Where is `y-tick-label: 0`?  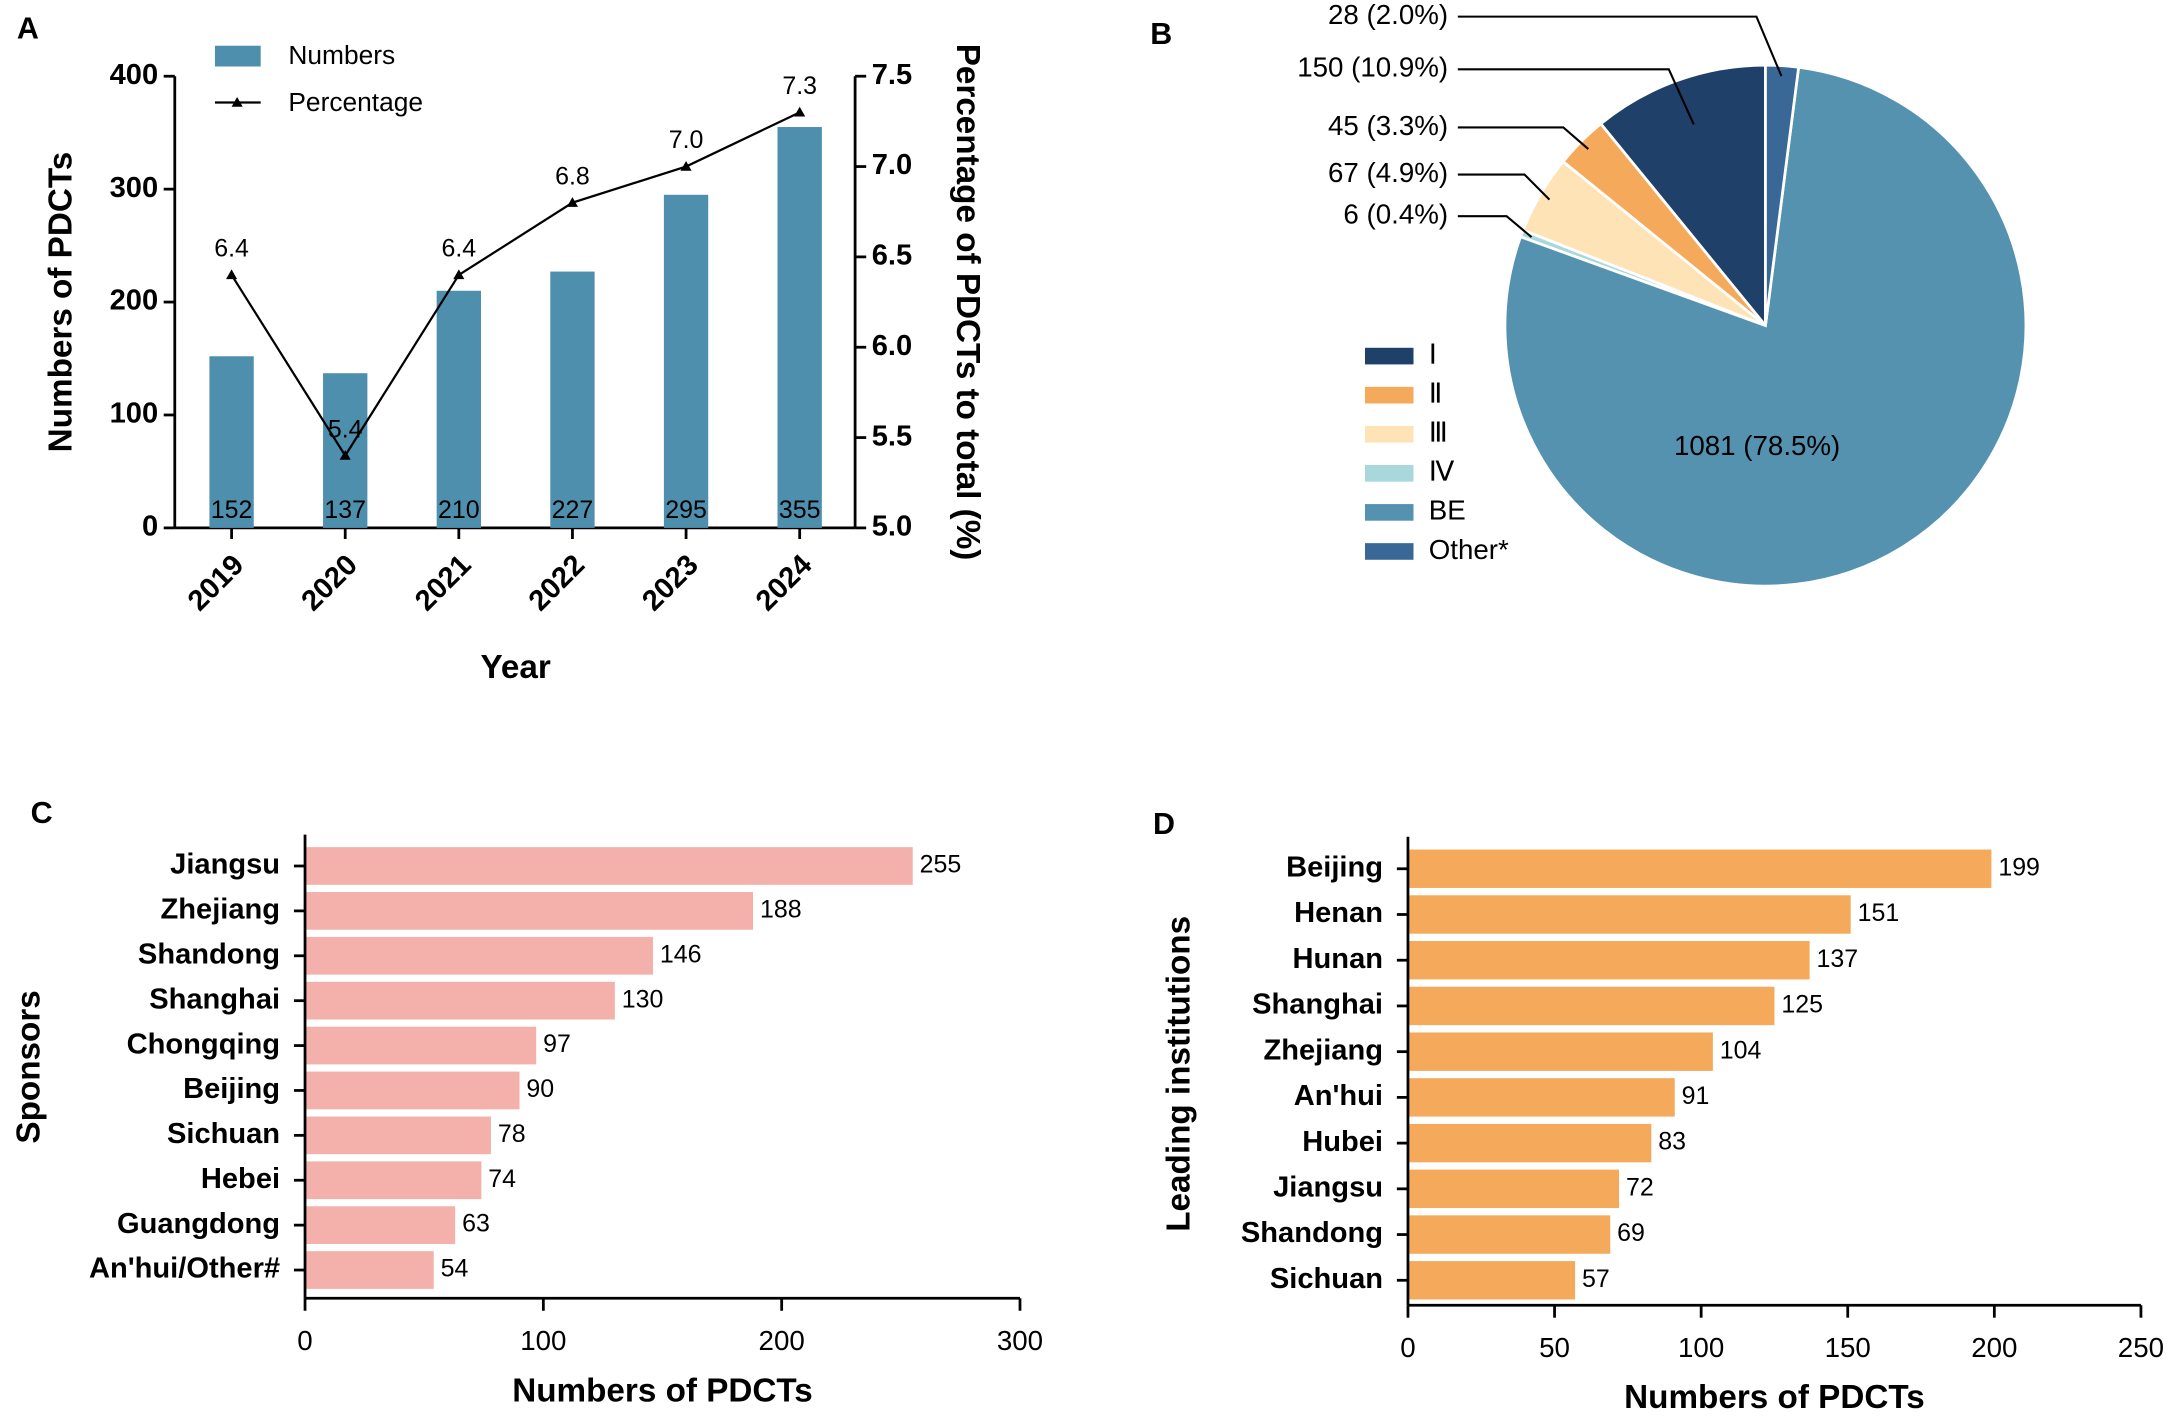 y-tick-label: 0 is located at coordinates (150, 527).